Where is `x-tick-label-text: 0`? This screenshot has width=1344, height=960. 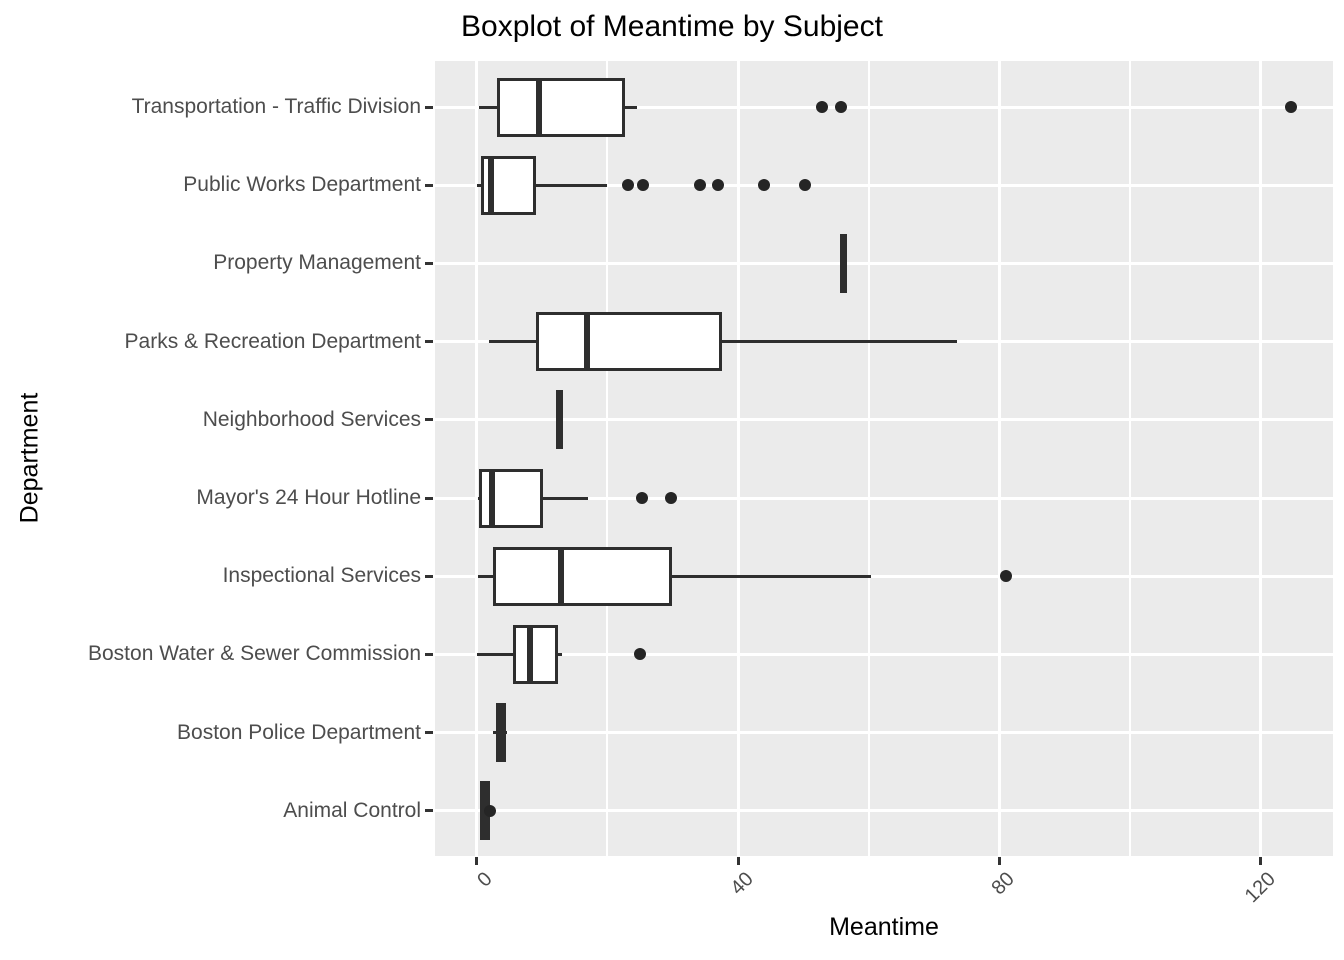
x-tick-label-text: 0 is located at coordinates (484, 880).